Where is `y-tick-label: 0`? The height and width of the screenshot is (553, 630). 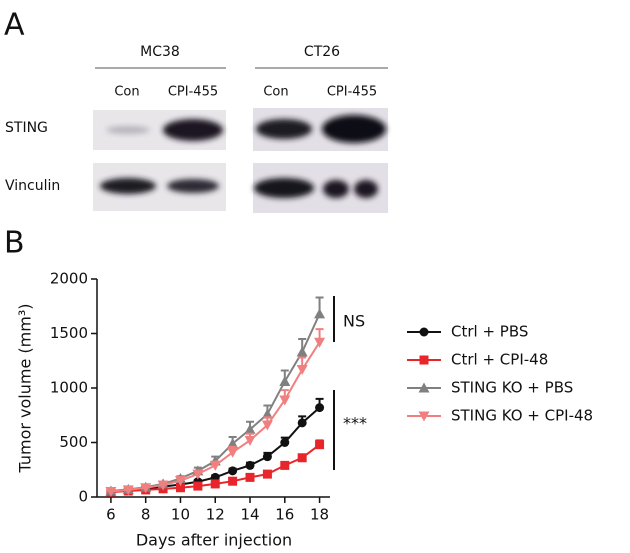 y-tick-label: 0 is located at coordinates (83, 497).